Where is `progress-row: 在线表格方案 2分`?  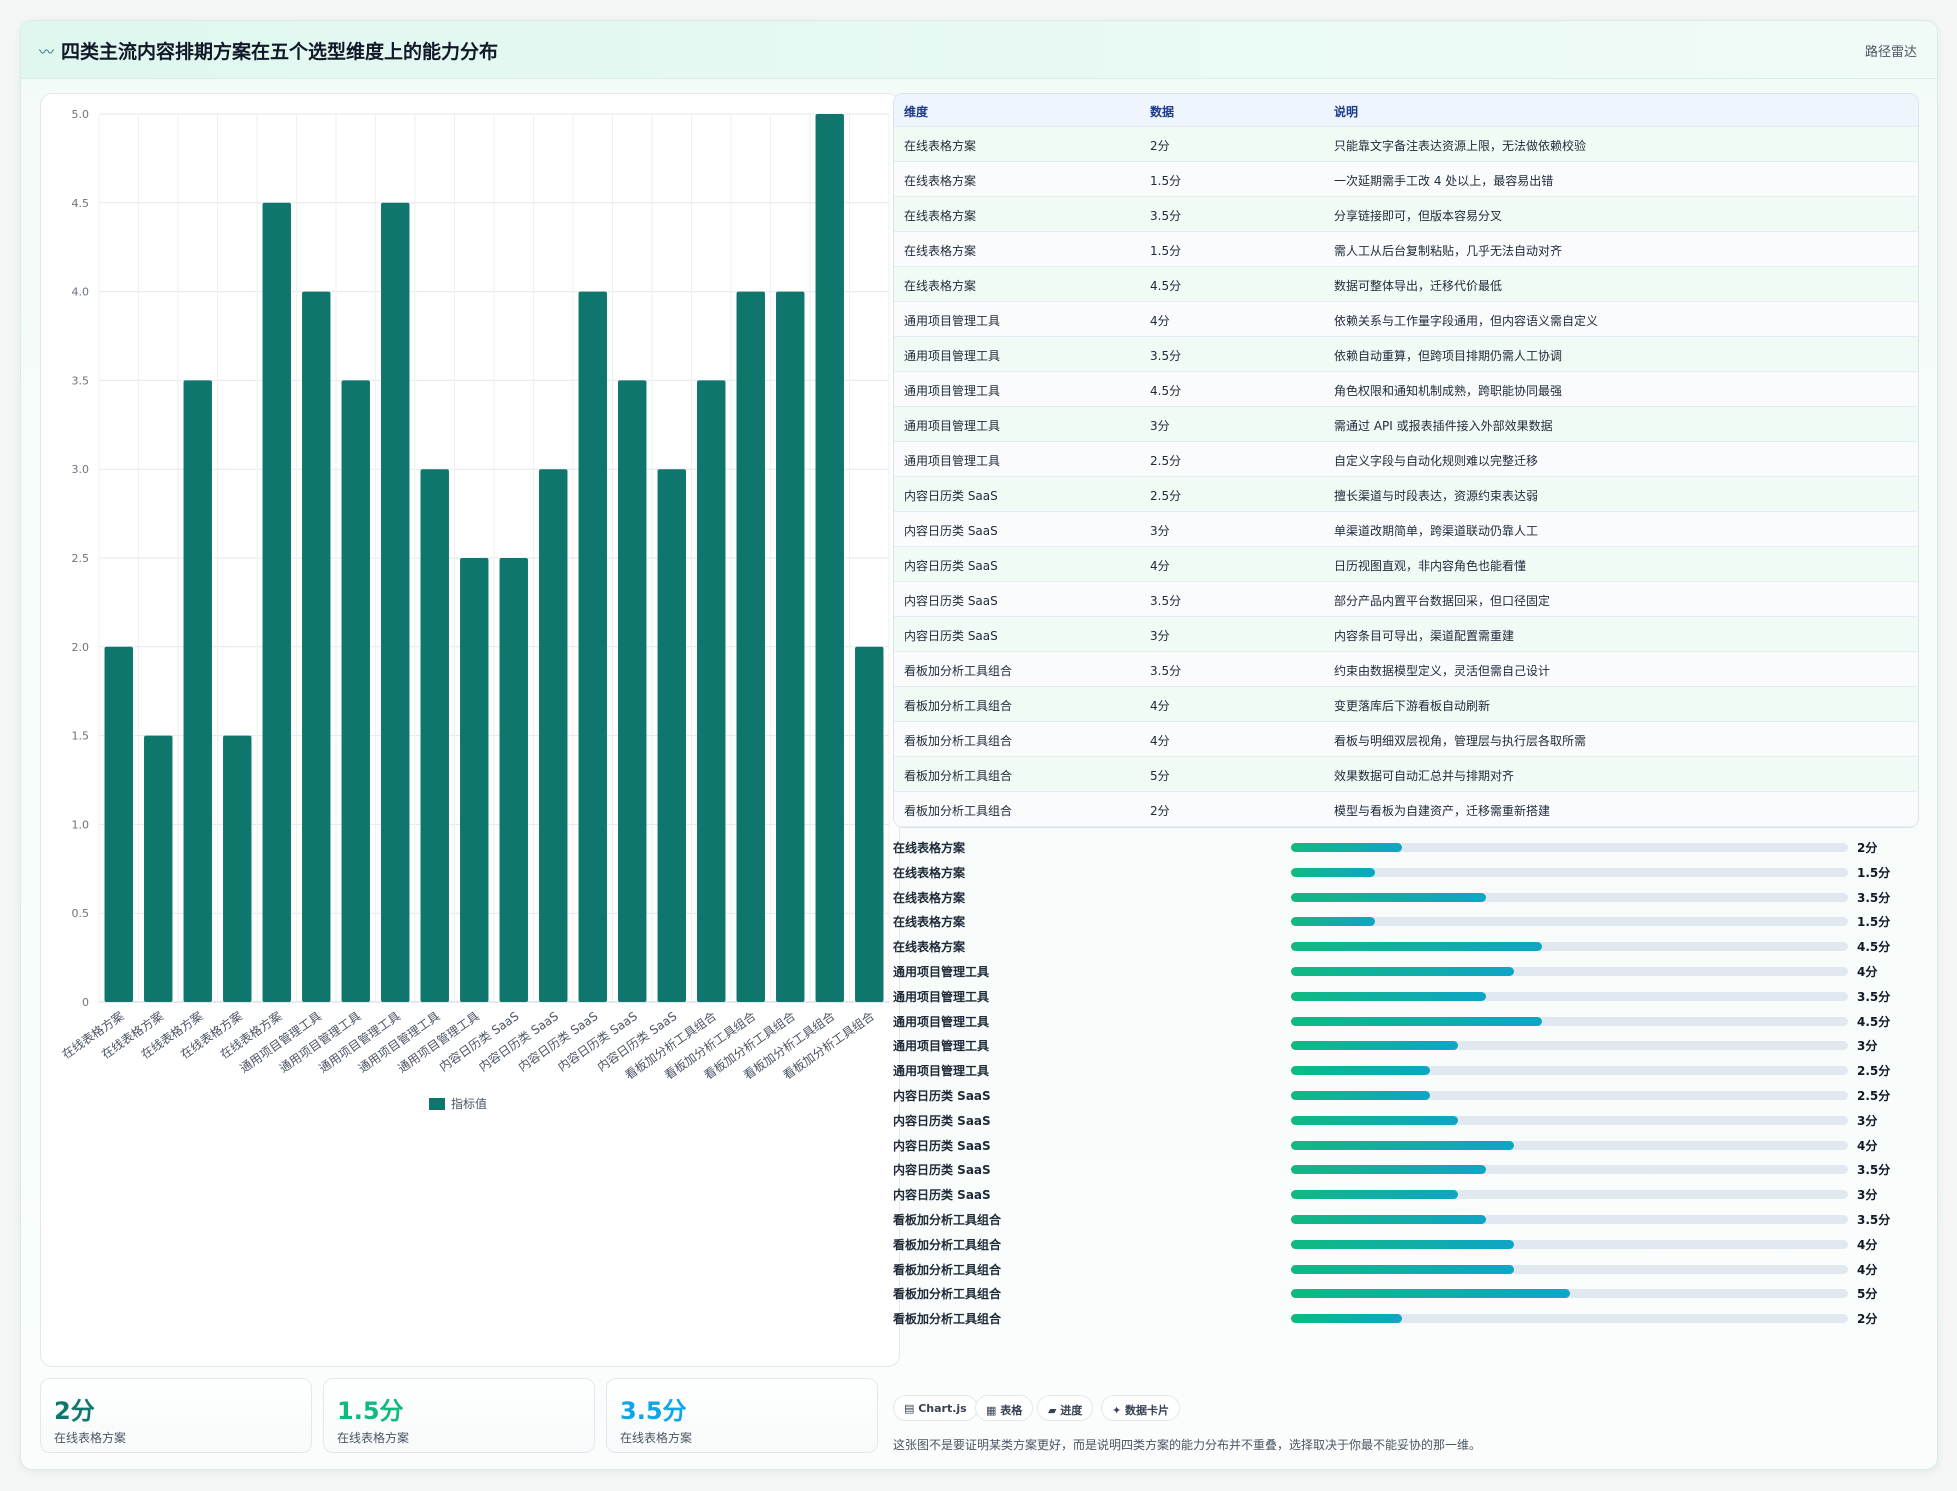
progress-row: 在线表格方案 2分 is located at coordinates (1408, 847).